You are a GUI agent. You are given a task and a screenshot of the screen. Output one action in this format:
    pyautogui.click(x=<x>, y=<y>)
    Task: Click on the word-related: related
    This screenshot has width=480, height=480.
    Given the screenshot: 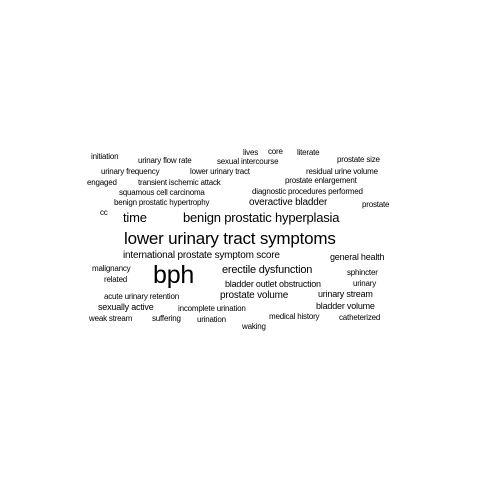 What is the action you would take?
    pyautogui.click(x=116, y=279)
    